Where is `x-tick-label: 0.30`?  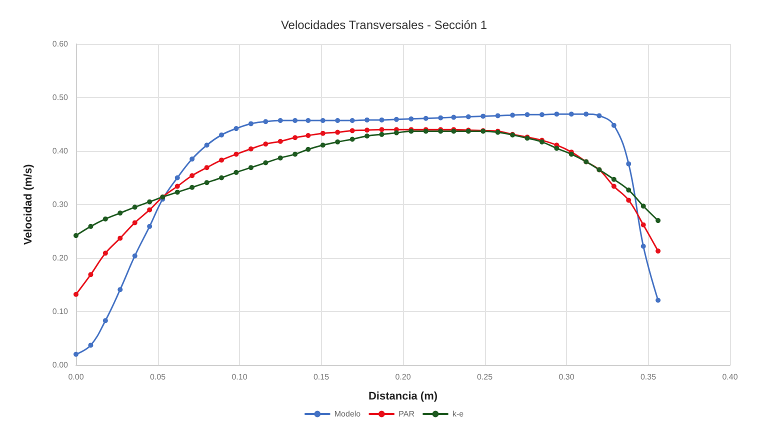
x-tick-label: 0.30 is located at coordinates (566, 377).